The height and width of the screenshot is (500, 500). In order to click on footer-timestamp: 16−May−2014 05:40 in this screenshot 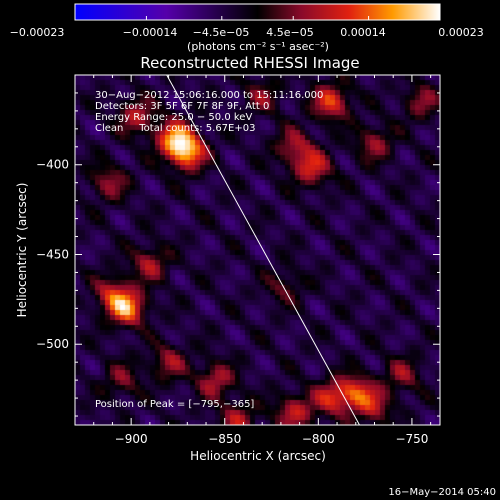, I will do `click(442, 492)`.